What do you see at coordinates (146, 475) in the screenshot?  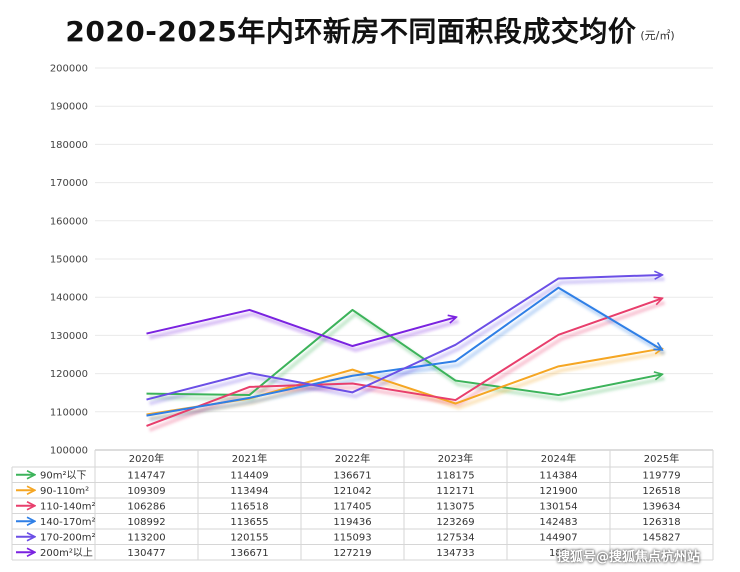 I see `data-label: 114747` at bounding box center [146, 475].